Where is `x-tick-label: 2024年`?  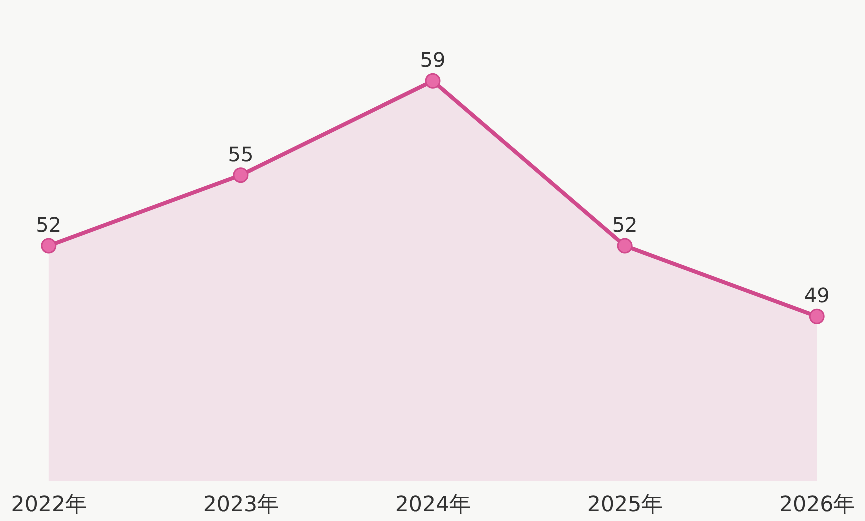
x-tick-label: 2024年 is located at coordinates (433, 505).